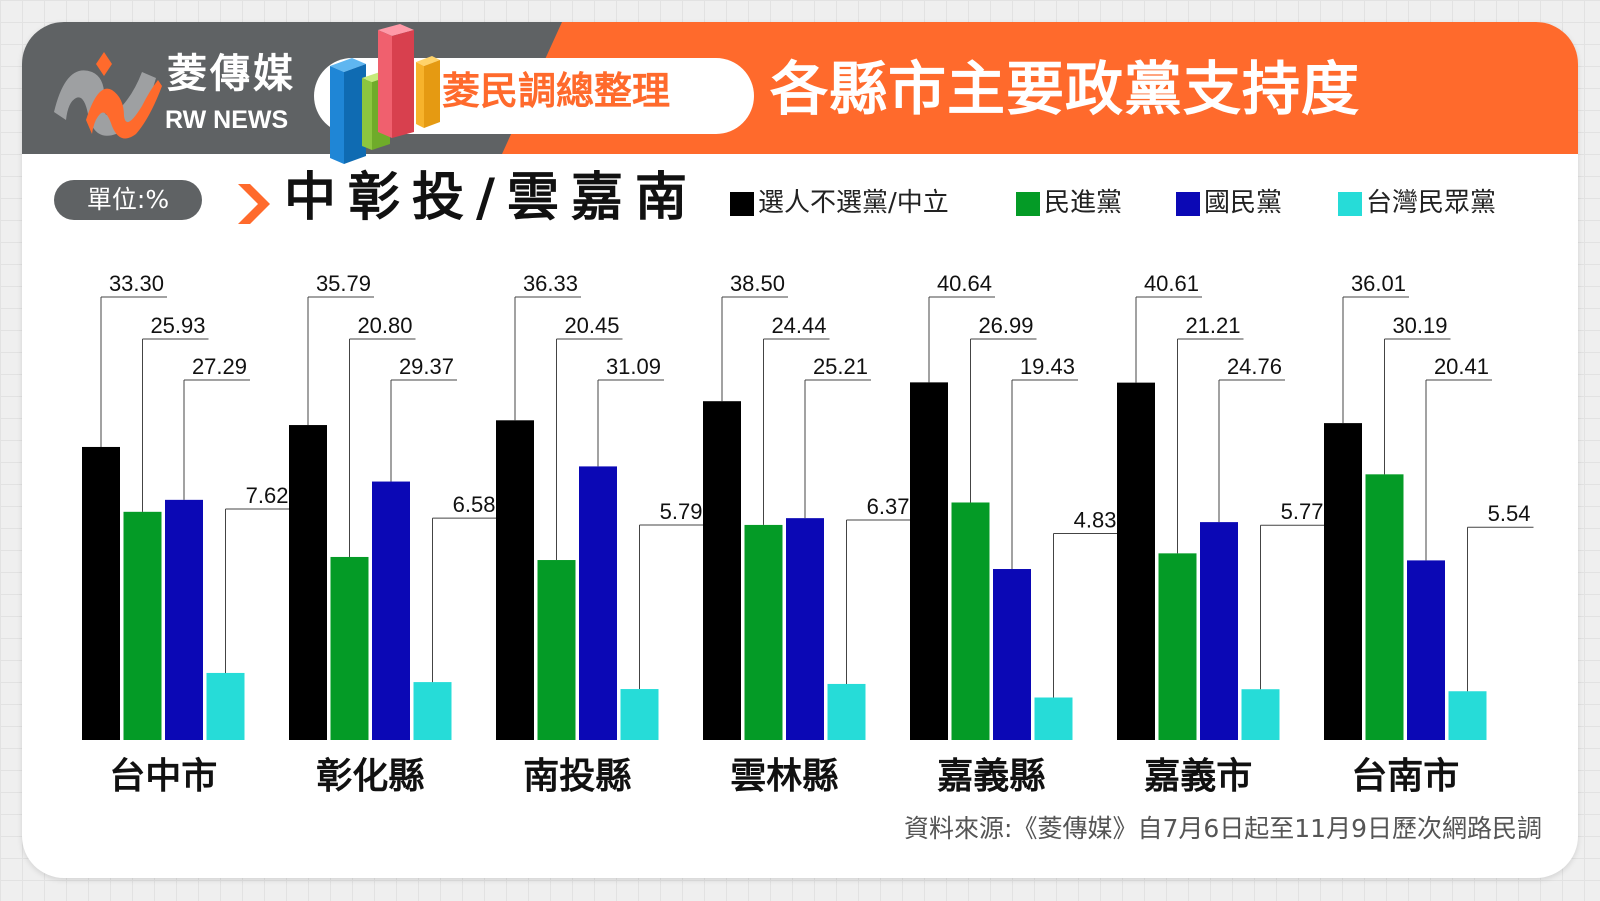 Image resolution: width=1600 pixels, height=901 pixels. Describe the element at coordinates (633, 366) in the screenshot. I see `data-label-kmt-2: 31.09` at that location.